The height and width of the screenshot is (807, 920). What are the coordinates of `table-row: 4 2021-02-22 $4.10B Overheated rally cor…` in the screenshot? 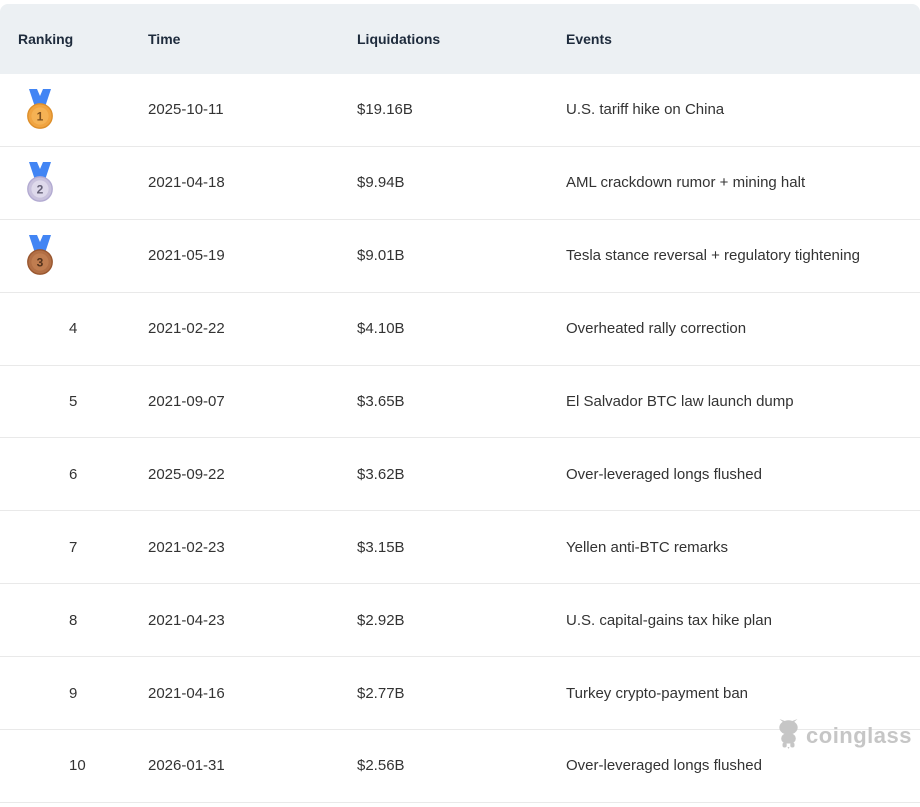 It's located at (460, 329).